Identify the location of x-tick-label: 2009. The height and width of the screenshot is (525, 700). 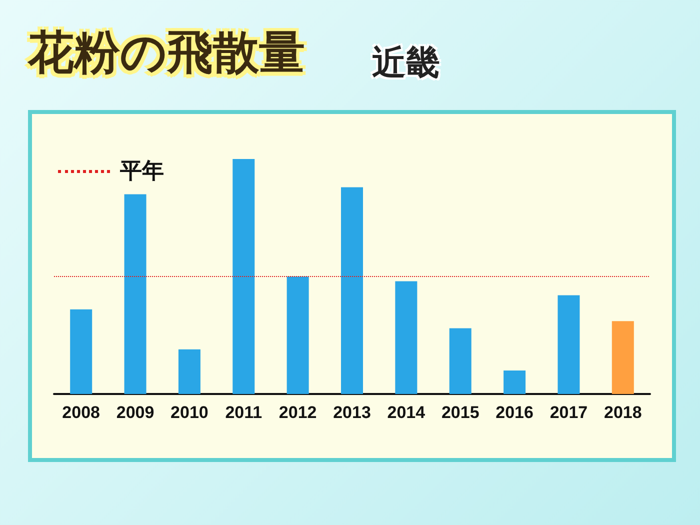
(135, 412).